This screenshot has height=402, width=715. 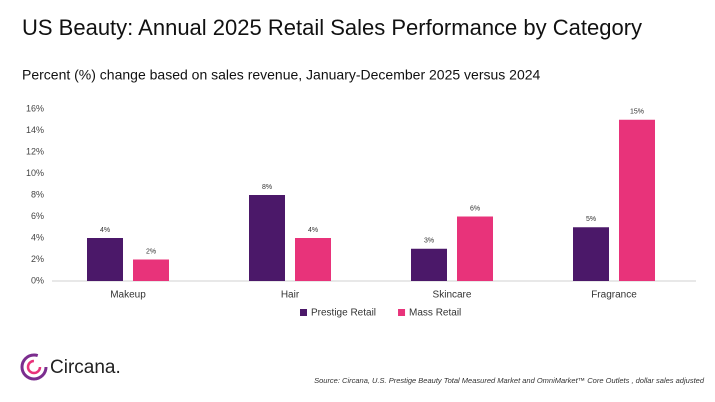 I want to click on legend-label: Prestige Retail, so click(x=343, y=313).